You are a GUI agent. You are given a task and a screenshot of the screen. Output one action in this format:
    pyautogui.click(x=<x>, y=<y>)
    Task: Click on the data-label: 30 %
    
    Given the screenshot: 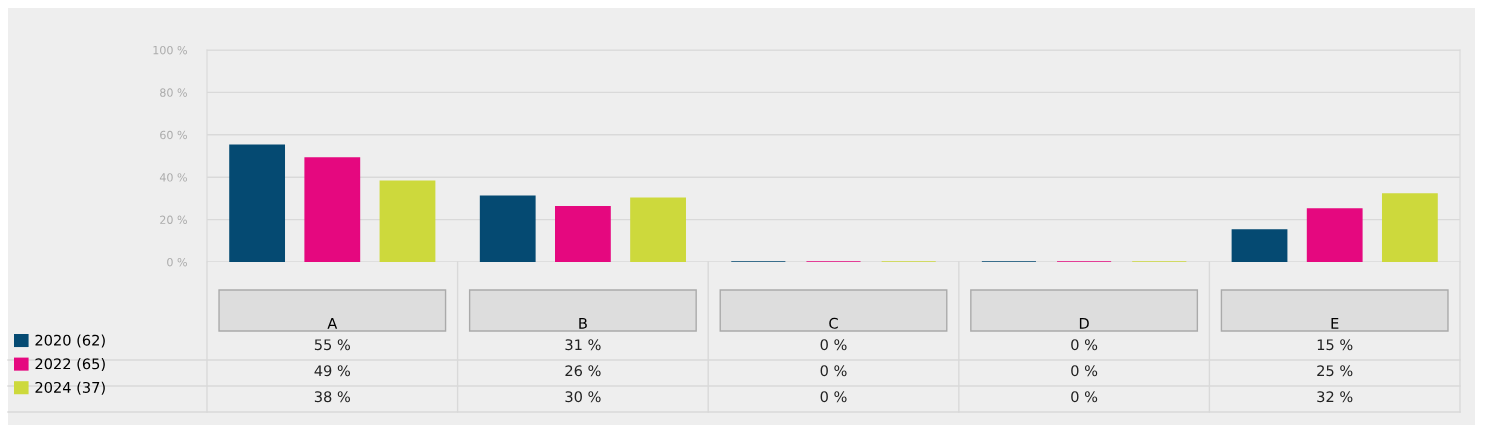 What is the action you would take?
    pyautogui.click(x=583, y=397)
    